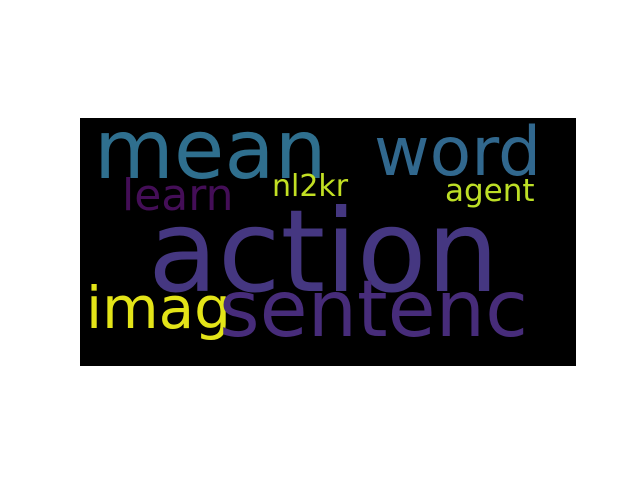  I want to click on word-imag: imag, so click(158, 308).